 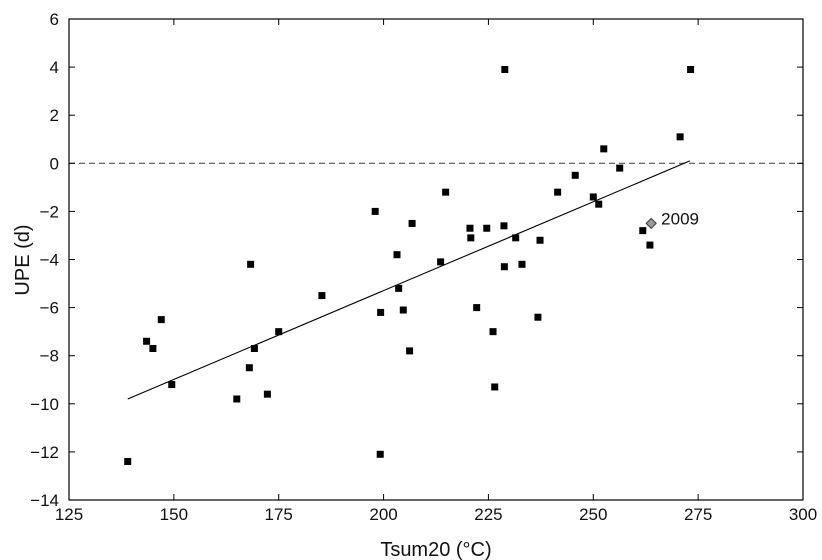 I want to click on x-tick-label: 250, so click(x=593, y=514).